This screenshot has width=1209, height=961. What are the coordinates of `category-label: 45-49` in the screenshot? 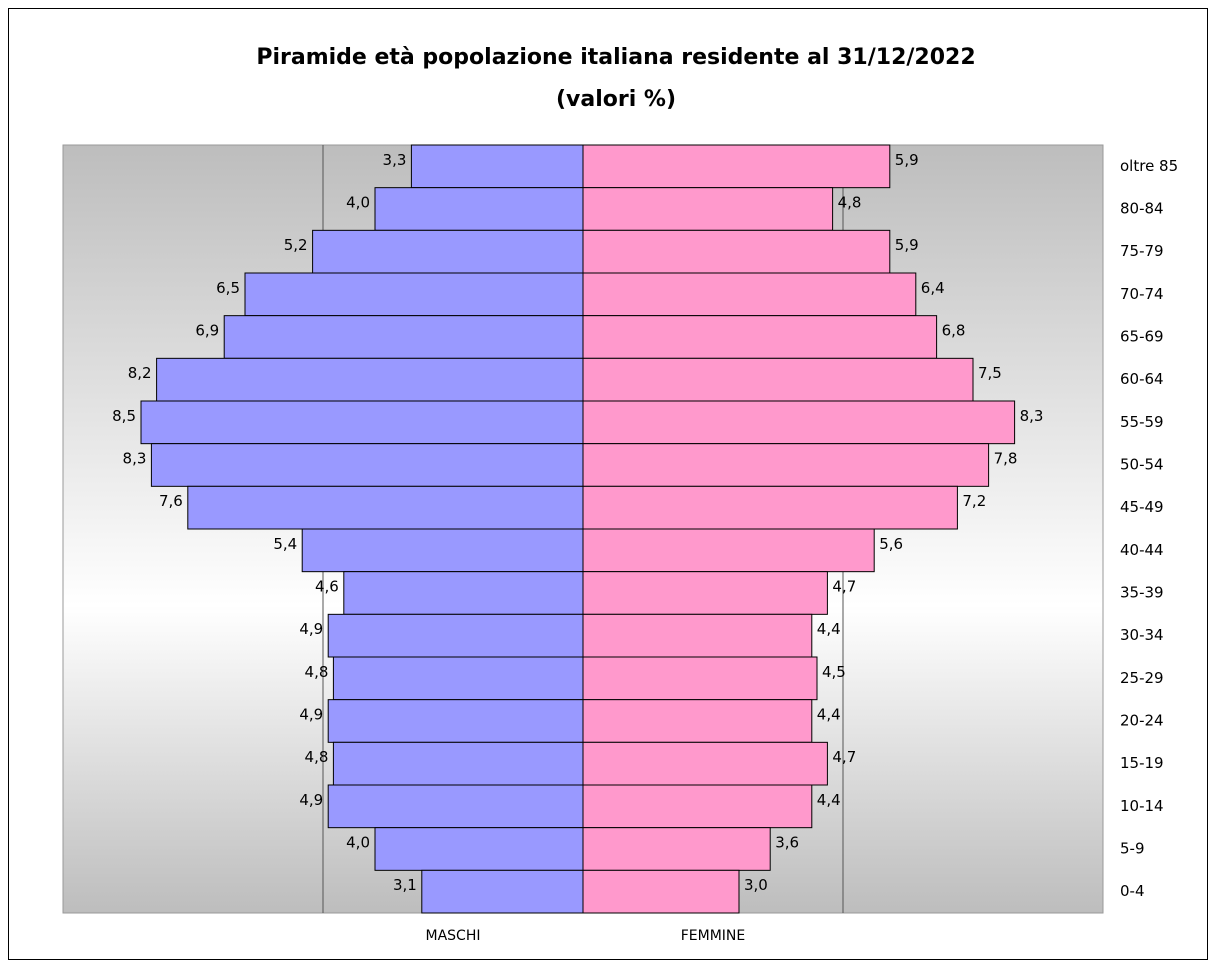 It's located at (1142, 507).